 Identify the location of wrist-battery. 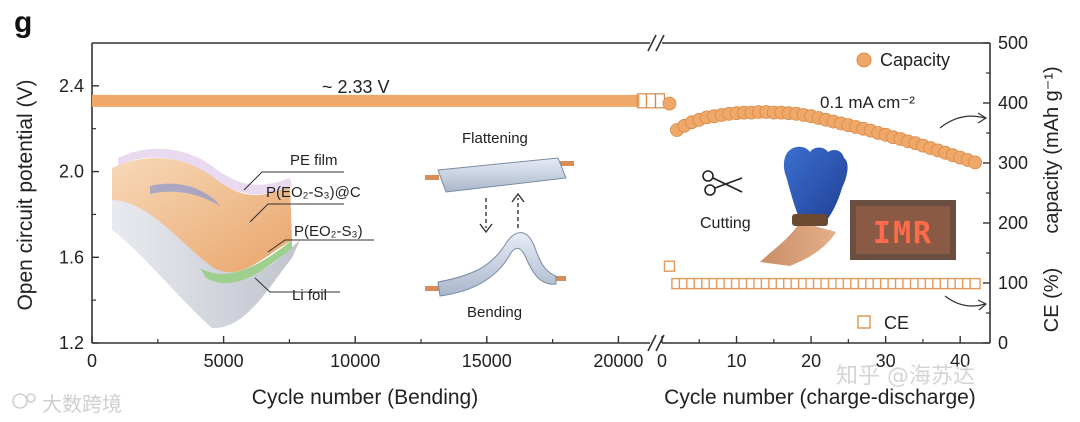
(810, 220).